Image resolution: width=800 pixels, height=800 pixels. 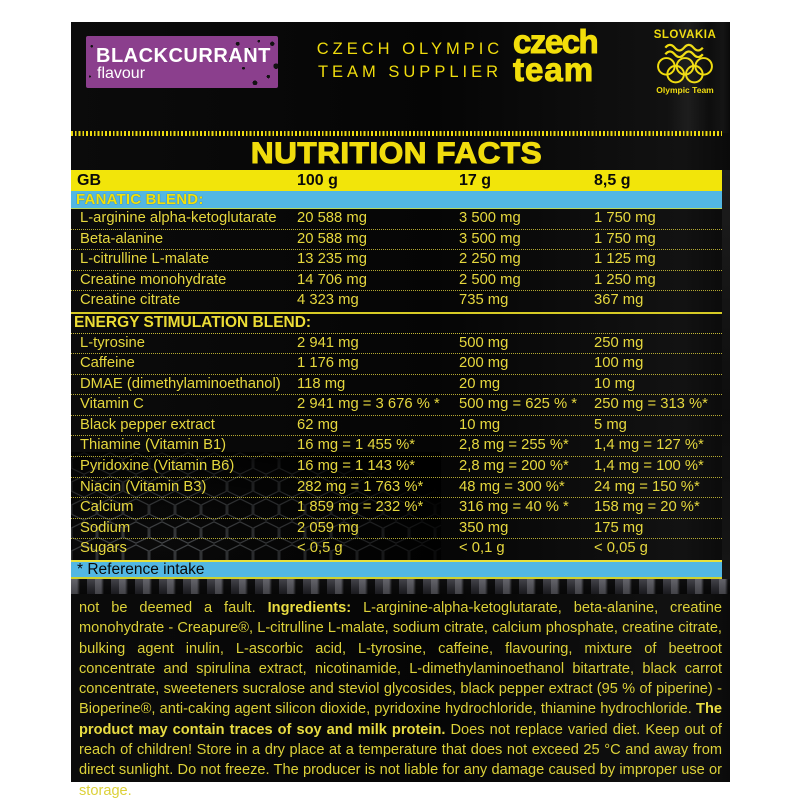 I want to click on ingredients-segment: not be deemed a fault., so click(x=173, y=608).